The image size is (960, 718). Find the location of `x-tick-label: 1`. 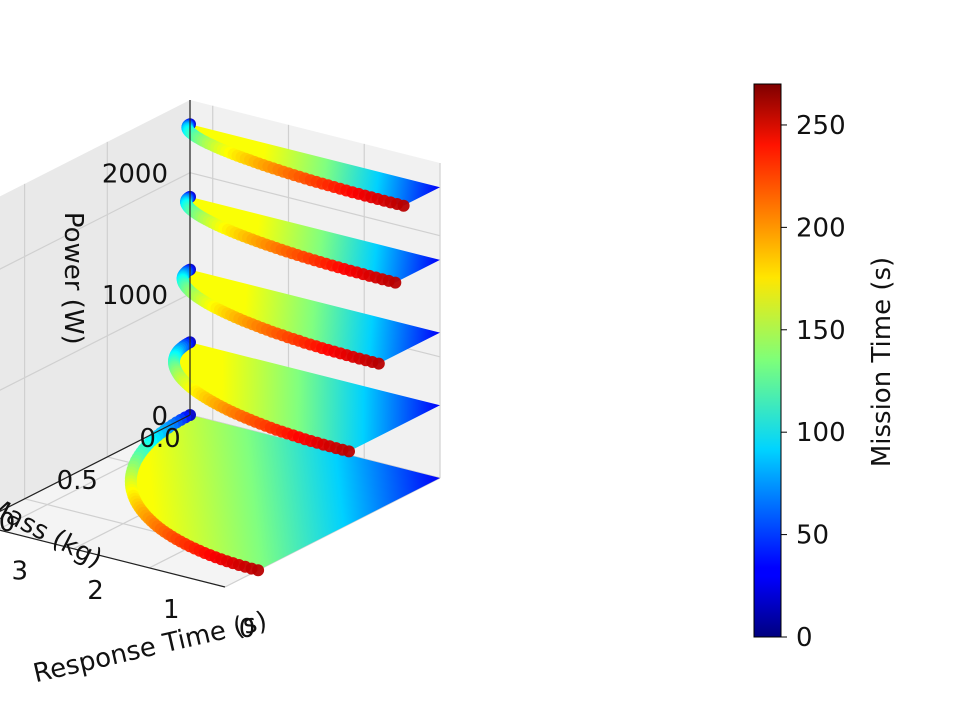

x-tick-label: 1 is located at coordinates (171, 610).